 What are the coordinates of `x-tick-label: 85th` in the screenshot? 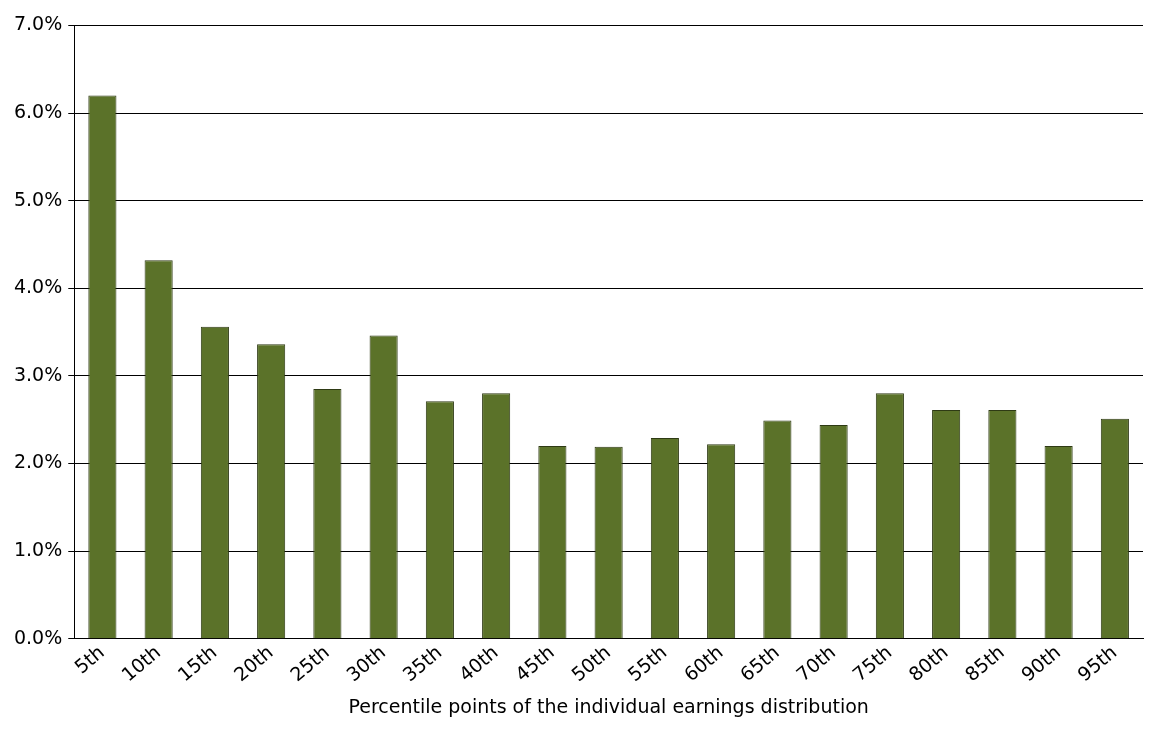 It's located at (984, 663).